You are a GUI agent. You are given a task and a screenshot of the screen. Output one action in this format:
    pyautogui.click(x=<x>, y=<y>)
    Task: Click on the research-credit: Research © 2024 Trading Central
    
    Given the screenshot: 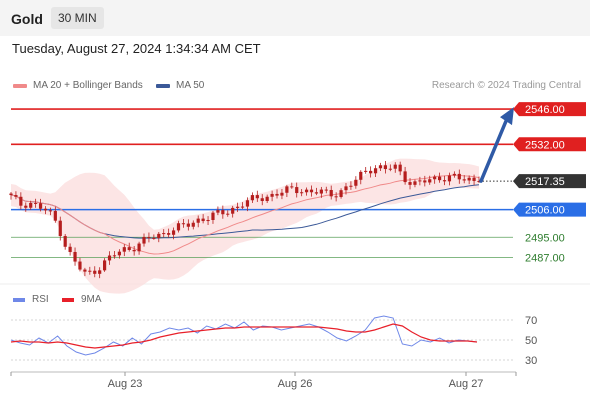 What is the action you would take?
    pyautogui.click(x=506, y=85)
    